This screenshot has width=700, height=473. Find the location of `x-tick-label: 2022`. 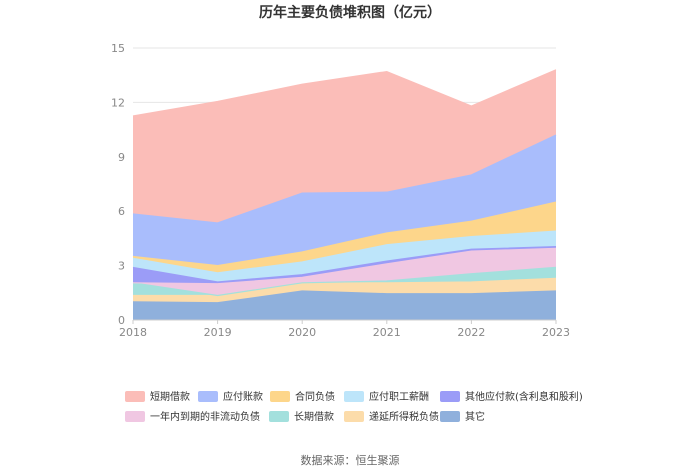

x-tick-label: 2022 is located at coordinates (471, 332).